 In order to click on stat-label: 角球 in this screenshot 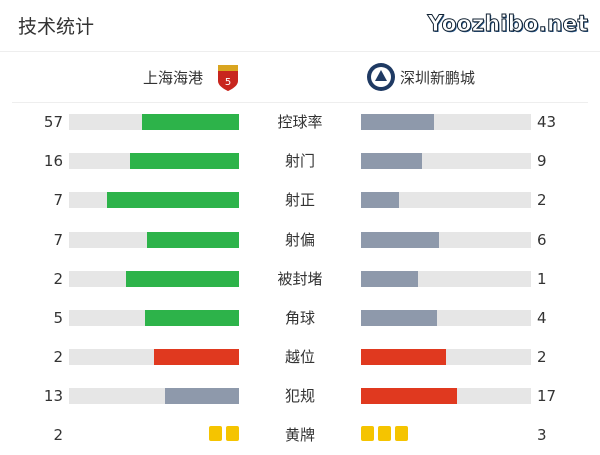, I will do `click(299, 318)`.